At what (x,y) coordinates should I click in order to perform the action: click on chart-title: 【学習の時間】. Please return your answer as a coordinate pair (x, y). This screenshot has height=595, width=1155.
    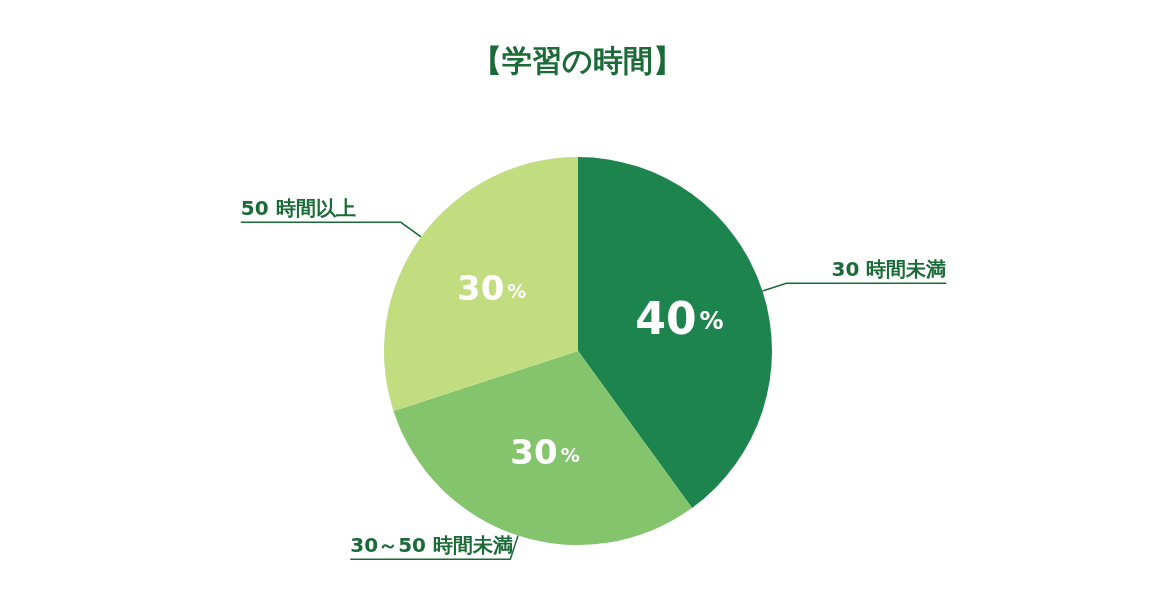
    Looking at the image, I should click on (577, 60).